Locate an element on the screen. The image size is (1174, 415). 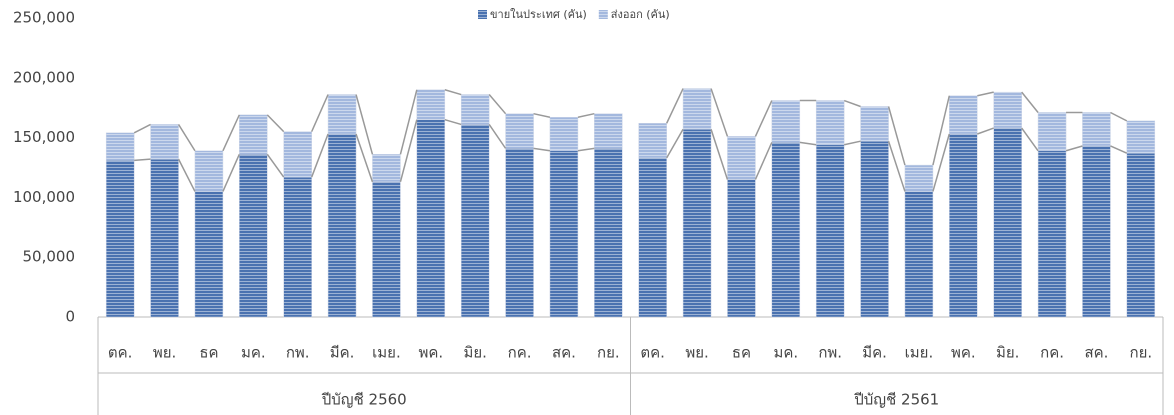
legend: ขายในประเทศ (คัน) ส่งออก (คัน) is located at coordinates (574, 14).